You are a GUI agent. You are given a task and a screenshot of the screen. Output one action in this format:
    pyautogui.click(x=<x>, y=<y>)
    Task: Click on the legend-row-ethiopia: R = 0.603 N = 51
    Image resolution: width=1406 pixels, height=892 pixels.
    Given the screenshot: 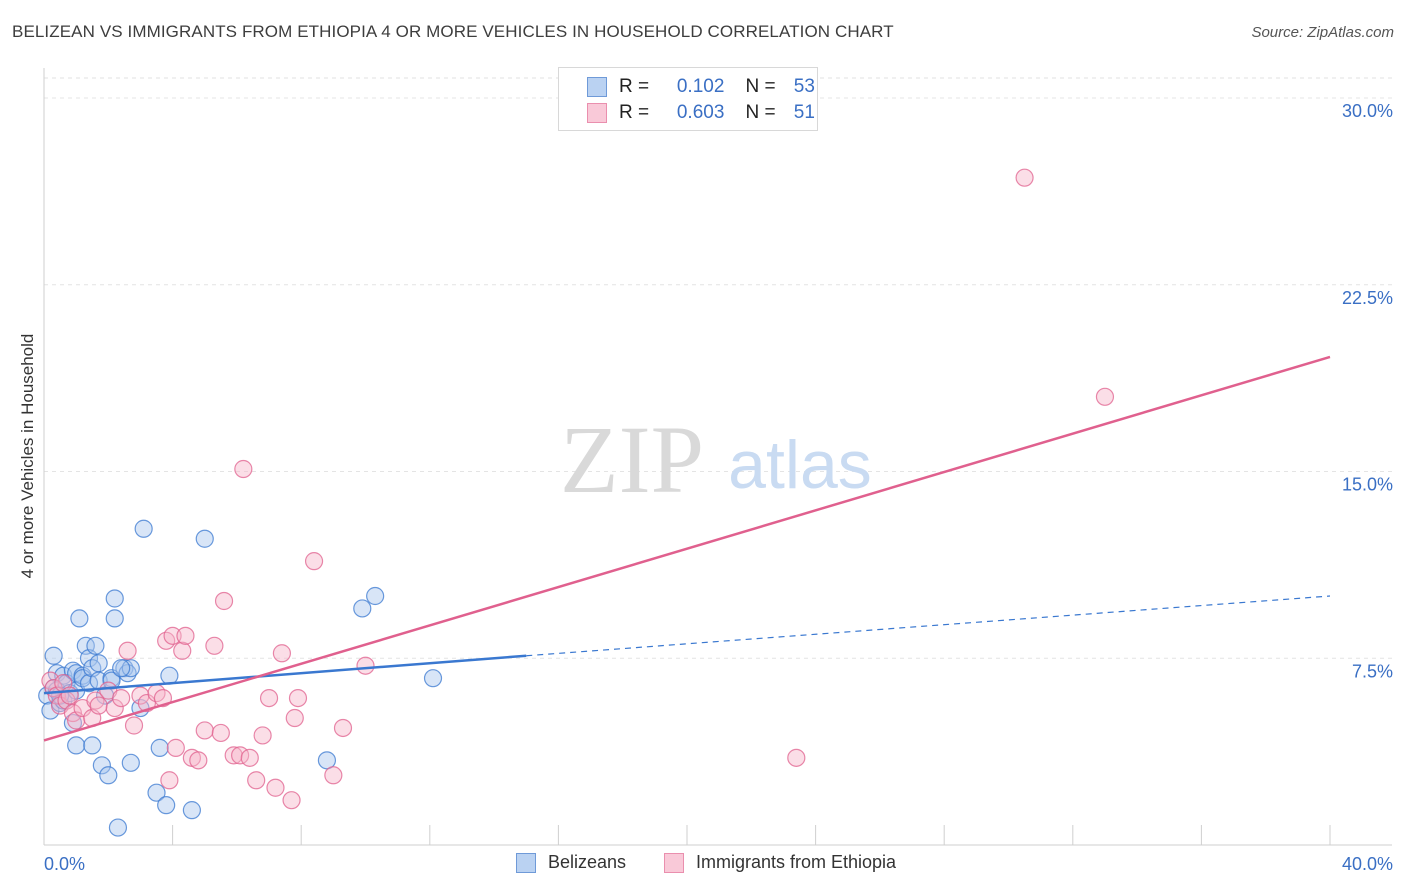 What is the action you would take?
    pyautogui.click(x=701, y=113)
    